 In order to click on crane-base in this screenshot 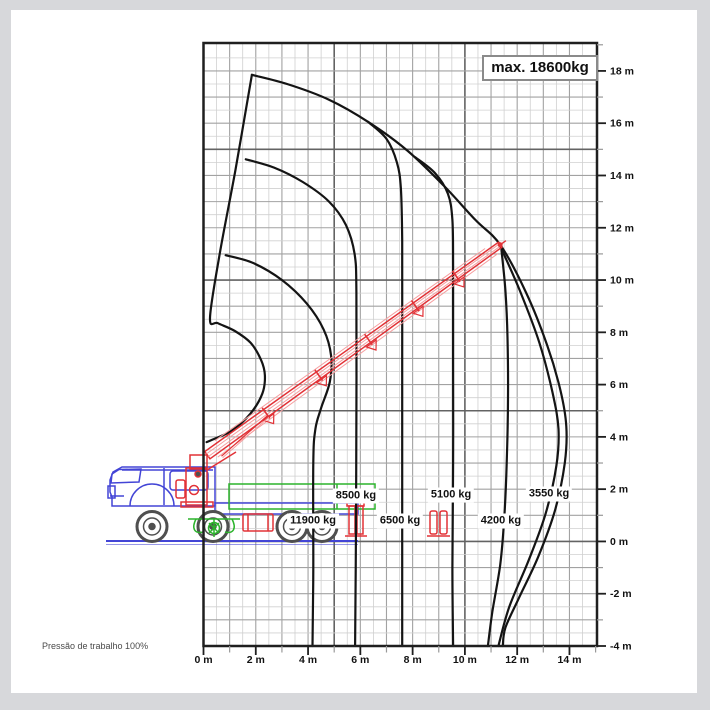, I will do `click(206, 479)`.